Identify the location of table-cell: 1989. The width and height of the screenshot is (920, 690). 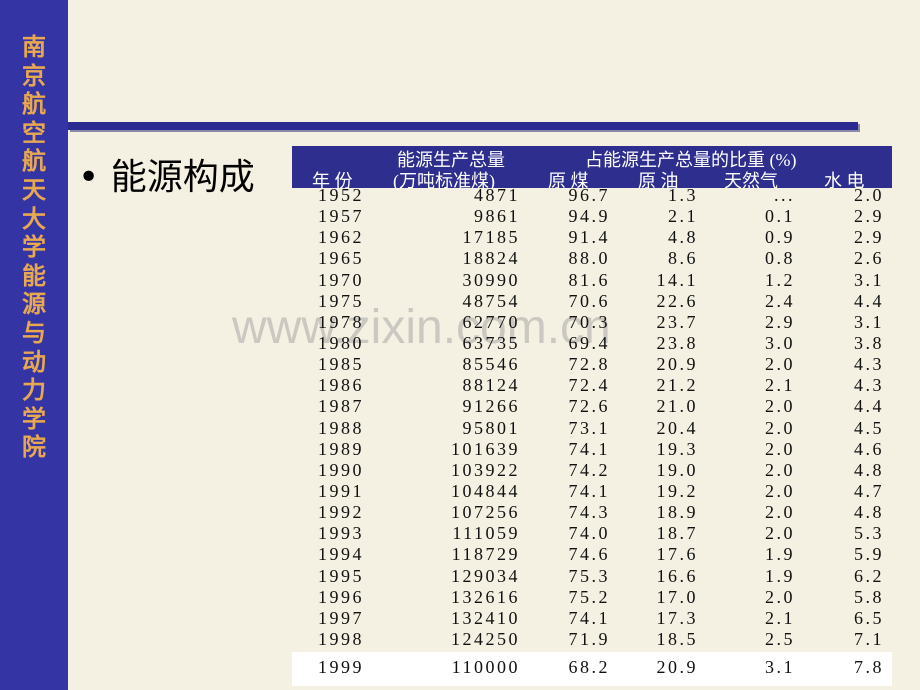
(341, 448).